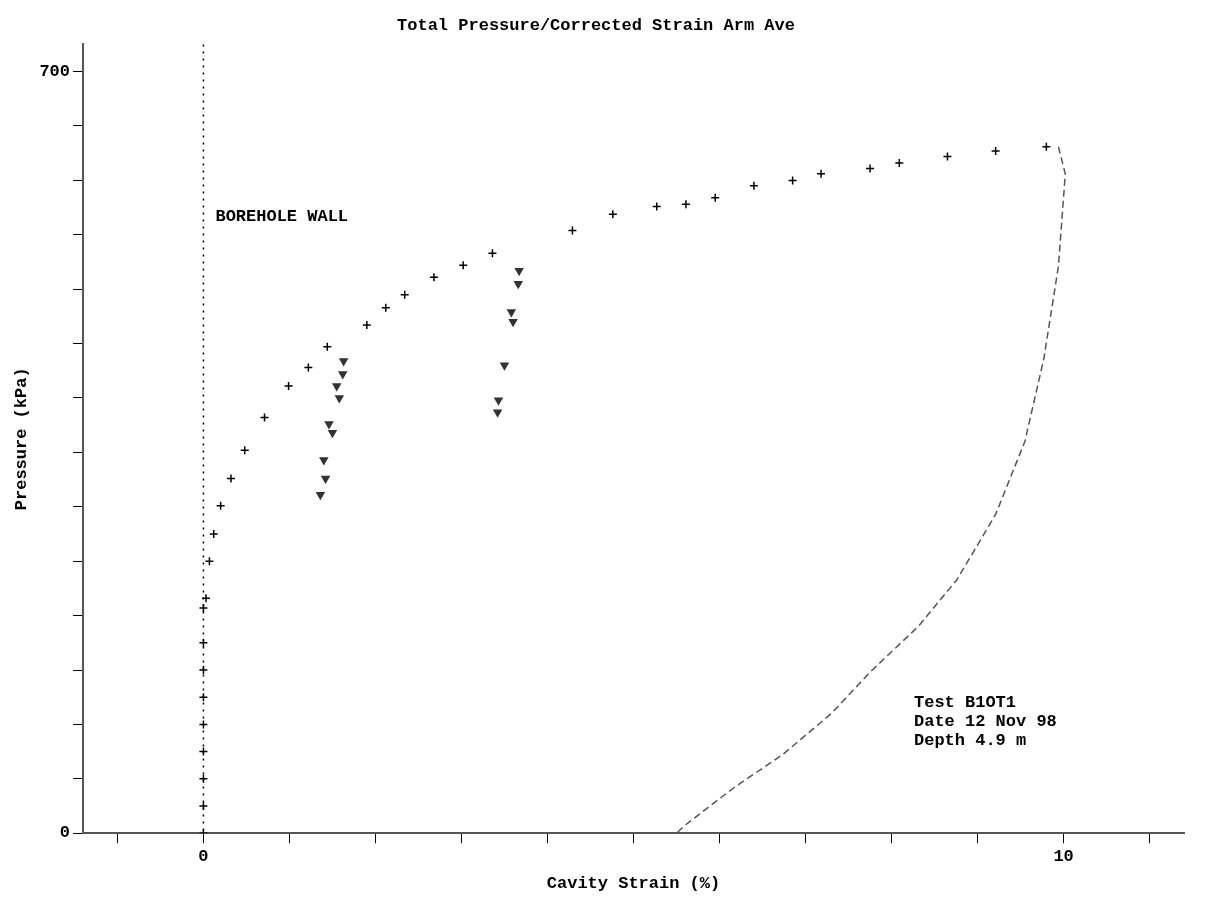  What do you see at coordinates (596, 26) in the screenshot?
I see `chart-title: Total Pressure/Corrected Strain Arm Ave` at bounding box center [596, 26].